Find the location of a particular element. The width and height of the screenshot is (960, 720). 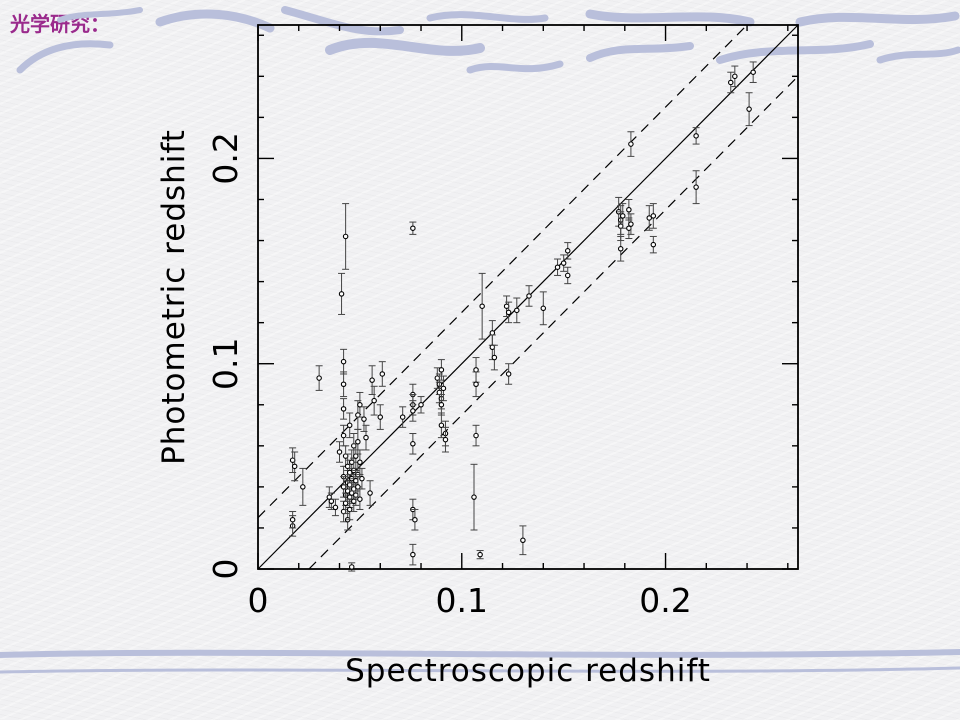

y-axis-label: Photometric redshift is located at coordinates (174, 297).